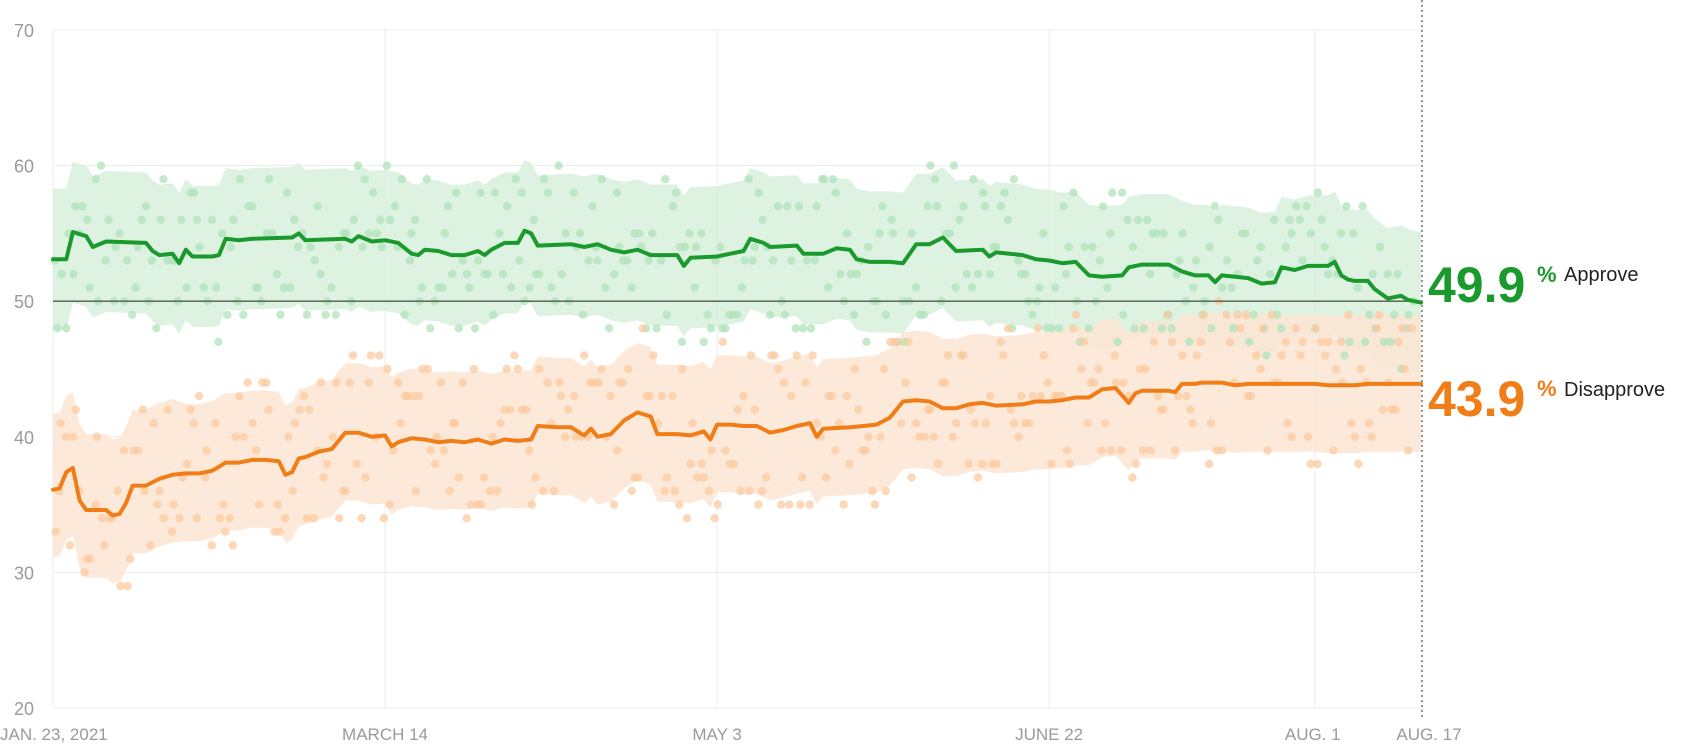 The height and width of the screenshot is (746, 1706). Describe the element at coordinates (24, 438) in the screenshot. I see `y-tick-label: 40` at that location.